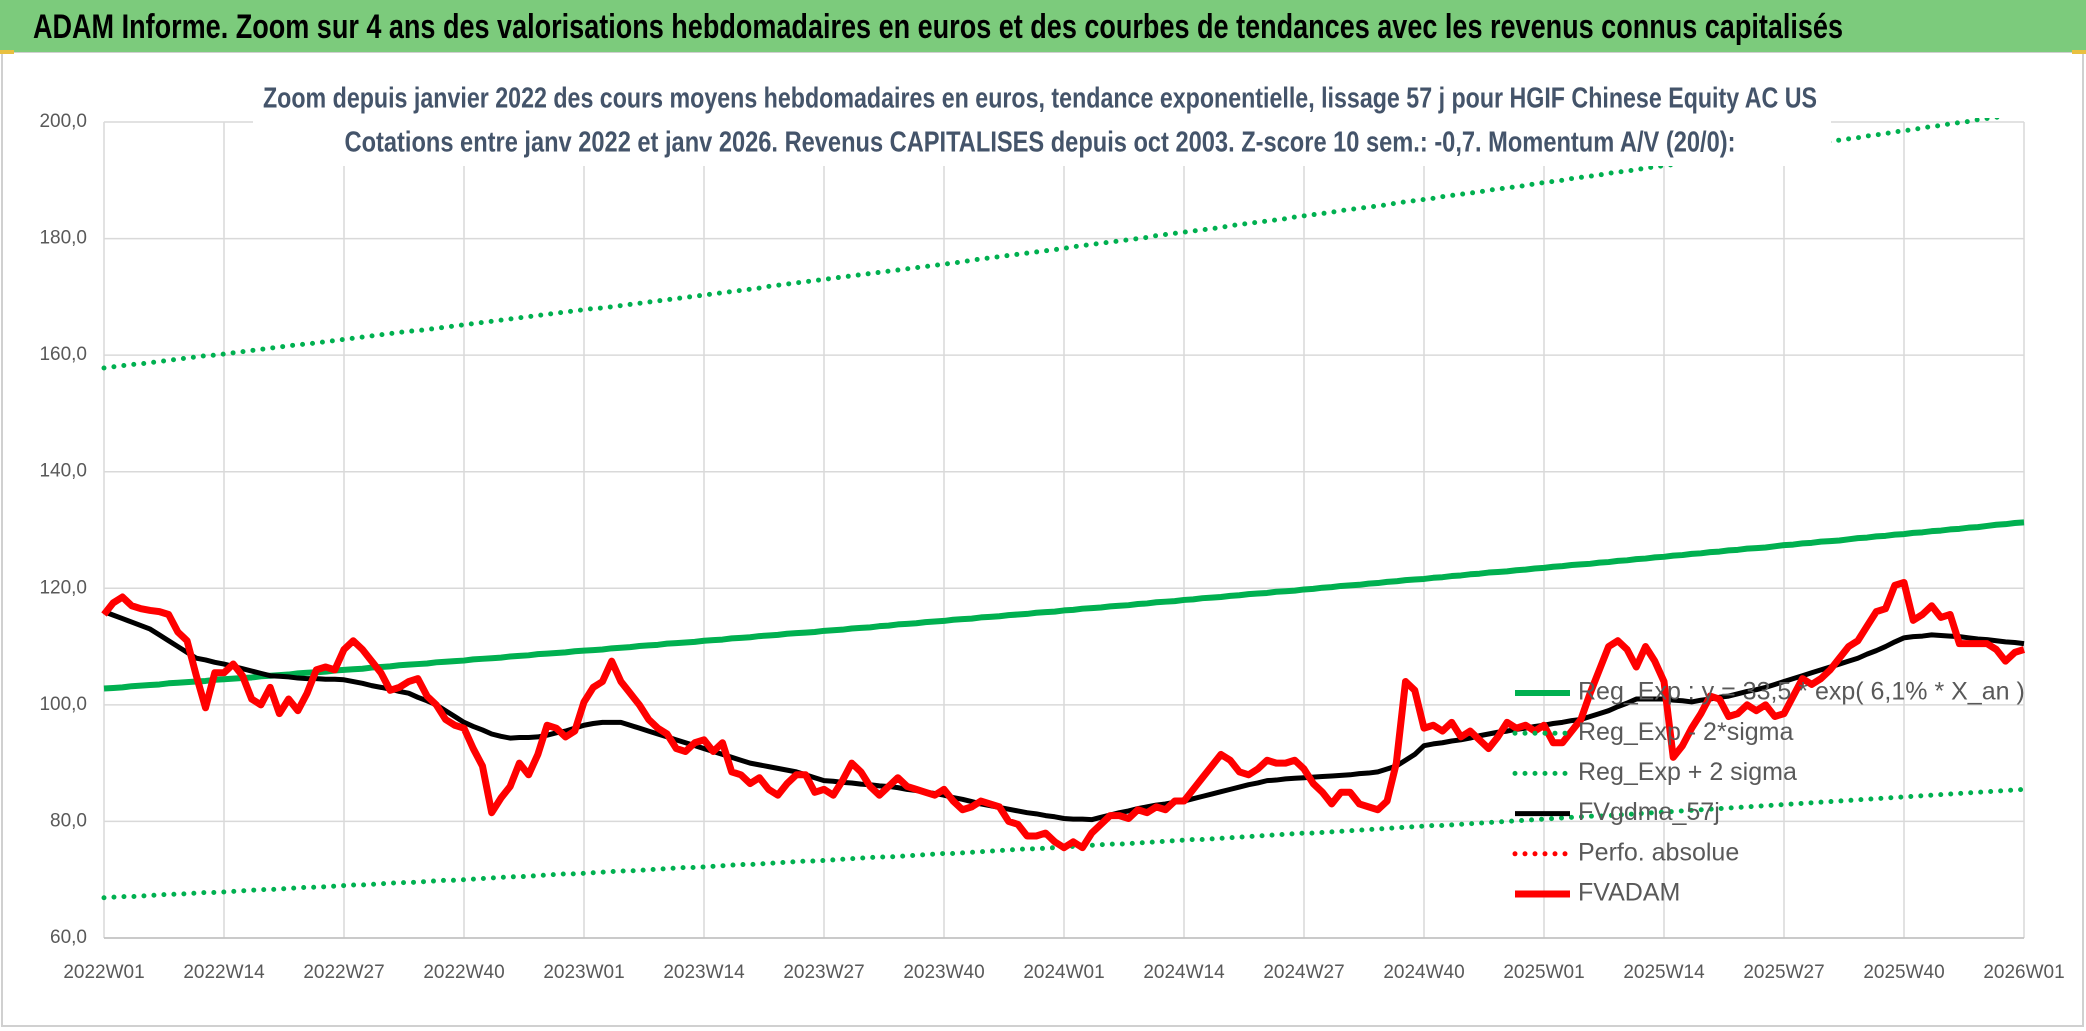 This screenshot has width=2086, height=1031. I want to click on x-tick-label: 2025W14, so click(1664, 972).